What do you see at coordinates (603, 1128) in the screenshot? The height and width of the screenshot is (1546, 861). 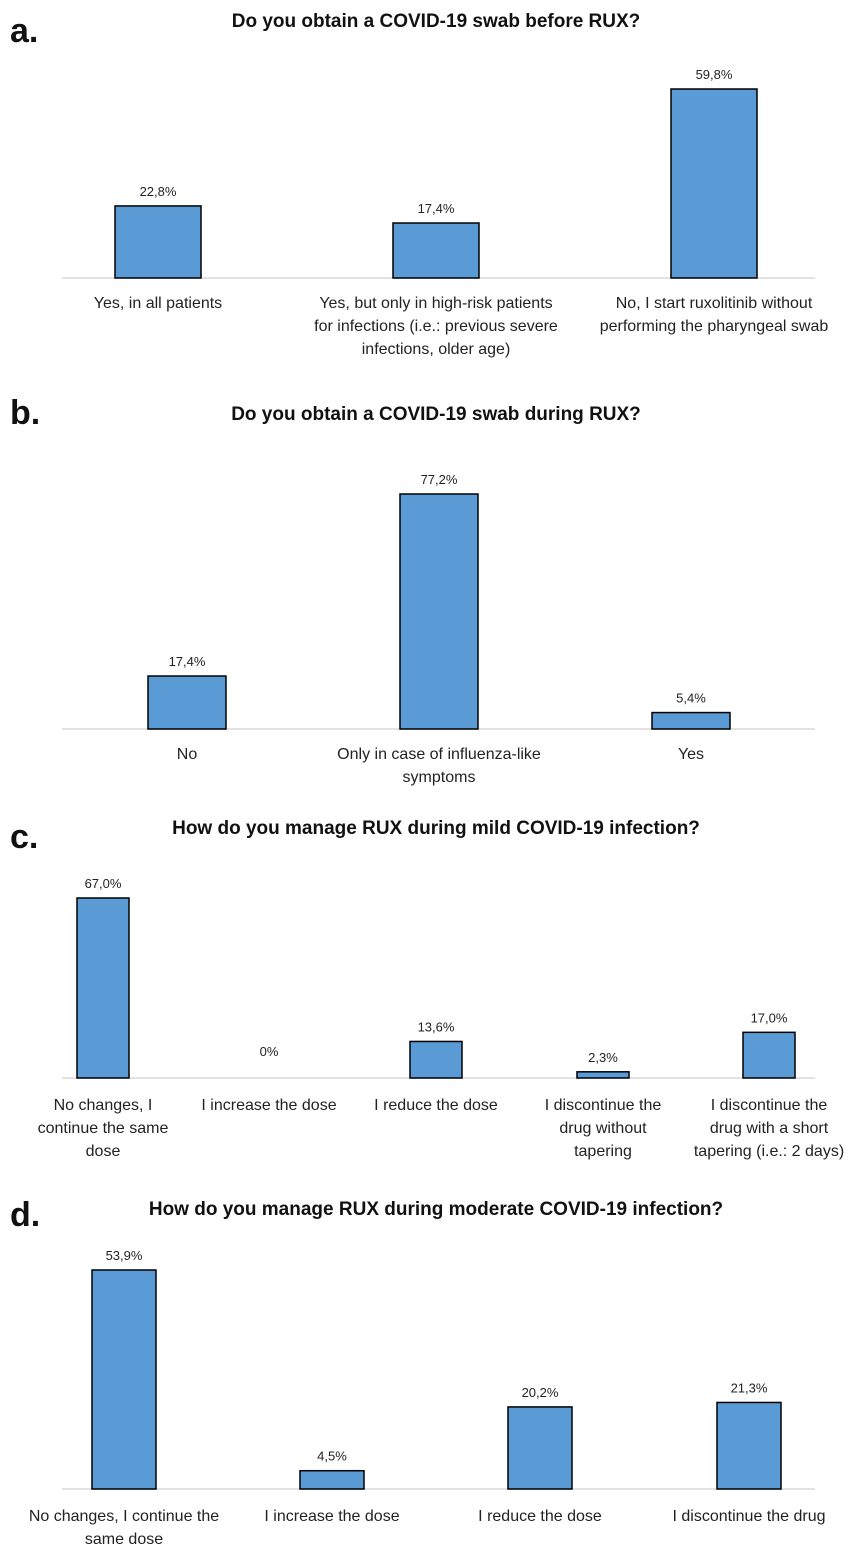 I see `category-label: I discontinue the drug without tapering` at bounding box center [603, 1128].